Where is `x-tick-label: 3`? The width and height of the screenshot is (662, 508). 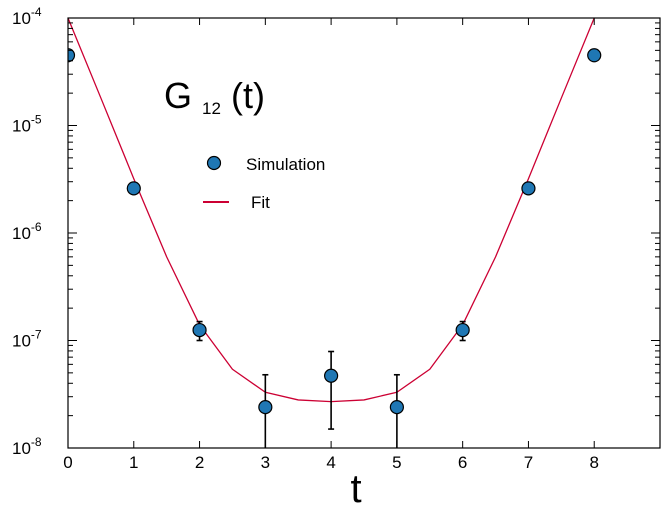
x-tick-label: 3 is located at coordinates (265, 462).